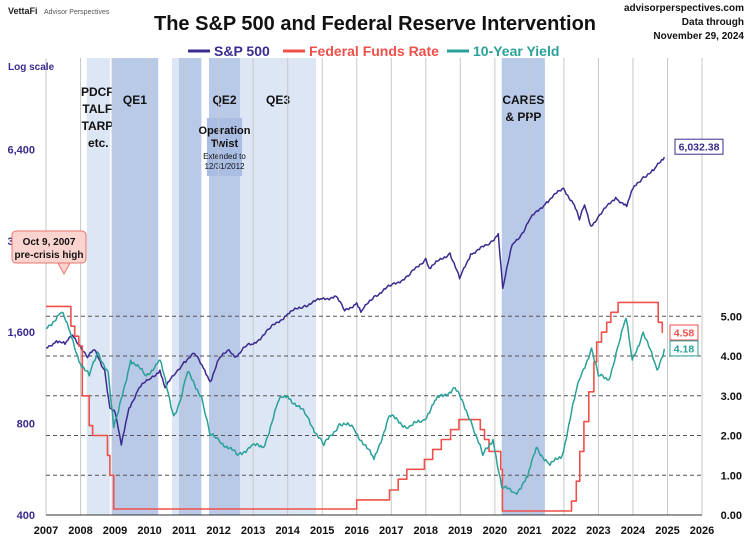 The image size is (750, 545). I want to click on x-tick-label: 2014, so click(287, 531).